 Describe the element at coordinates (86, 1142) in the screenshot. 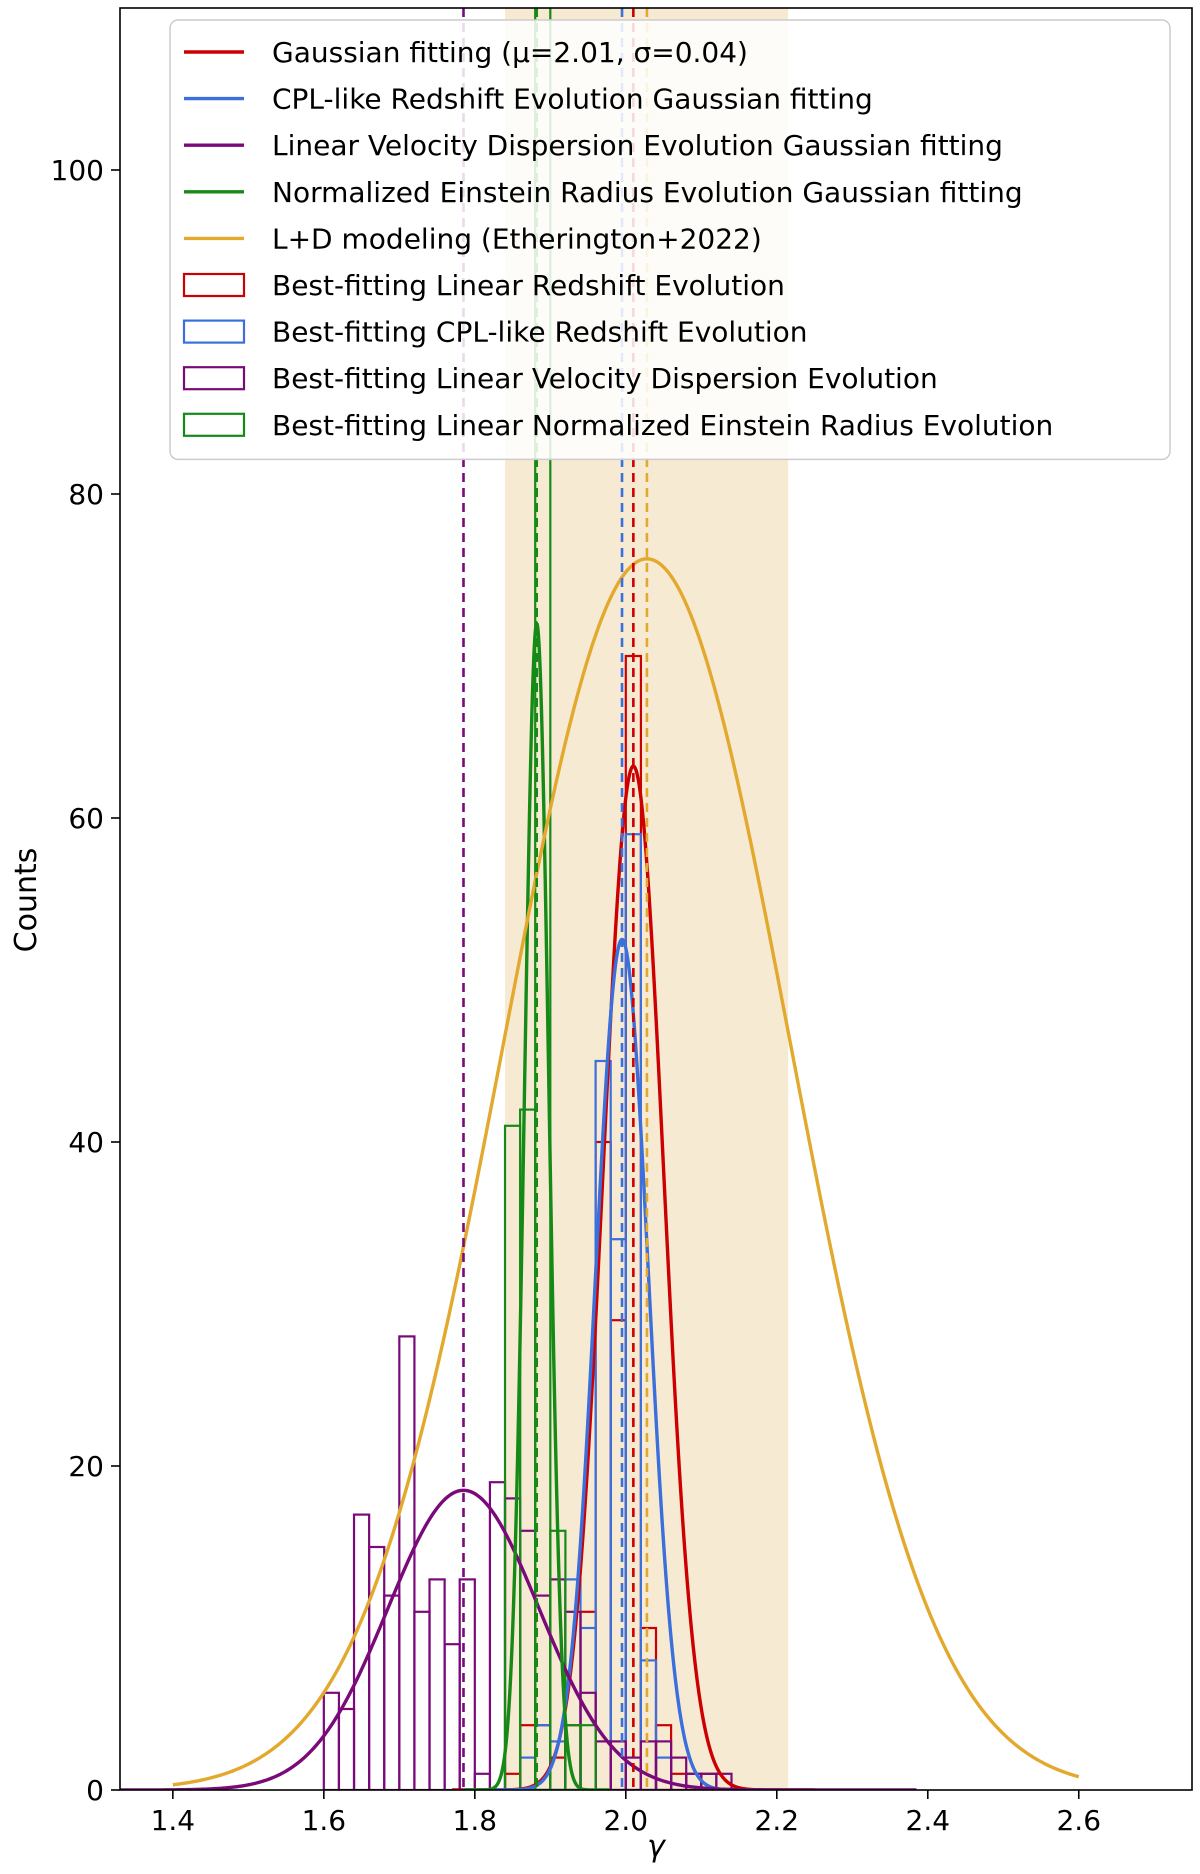

I see `y-tick-label: 40` at that location.